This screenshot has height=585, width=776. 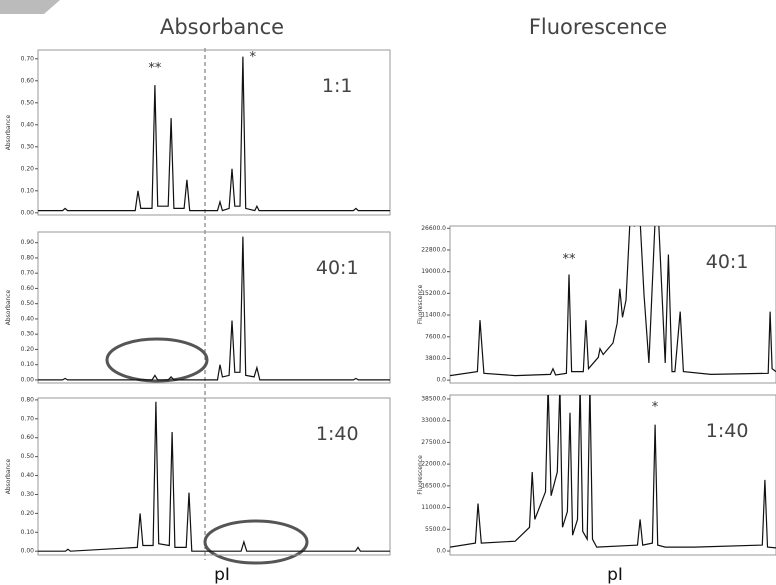 I want to click on y-tick-label: 15200.0, so click(x=433, y=293).